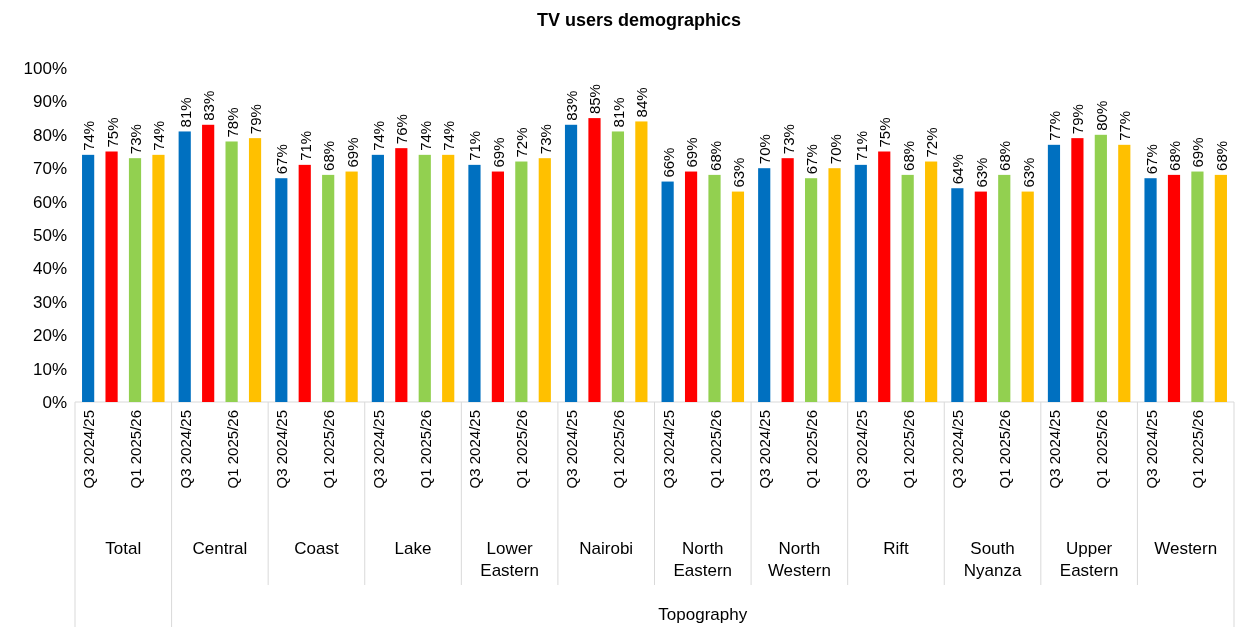 This screenshot has height=627, width=1238. I want to click on data-label: 83%, so click(572, 105).